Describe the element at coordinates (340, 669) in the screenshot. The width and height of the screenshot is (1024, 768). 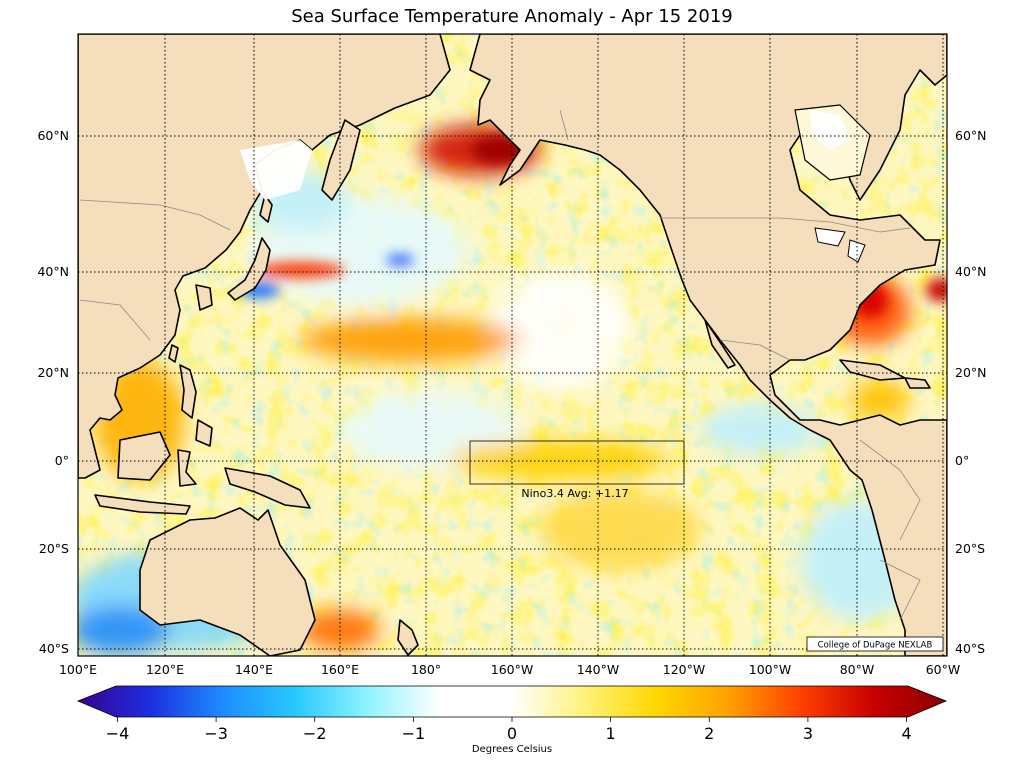
I see `longitude-label: 160°E` at that location.